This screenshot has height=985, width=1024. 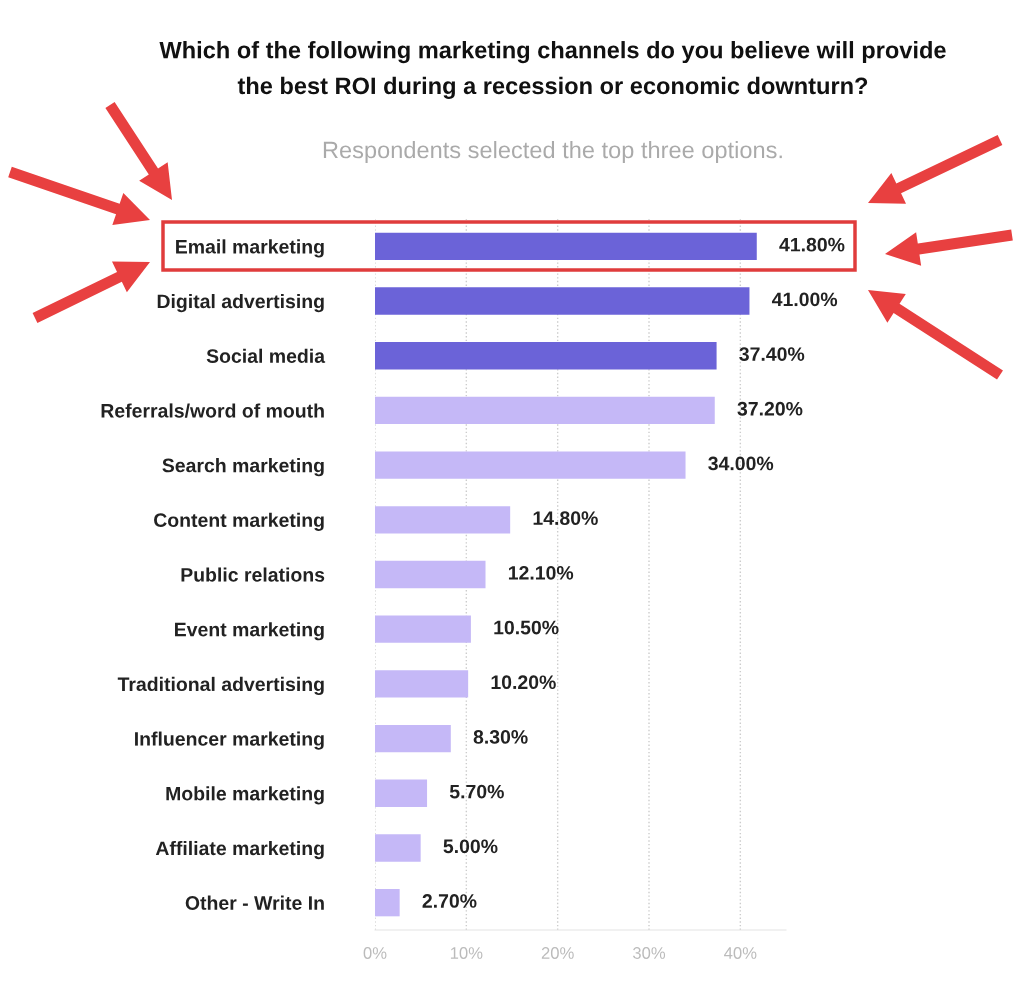 What do you see at coordinates (565, 518) in the screenshot?
I see `data-label: 14.80%` at bounding box center [565, 518].